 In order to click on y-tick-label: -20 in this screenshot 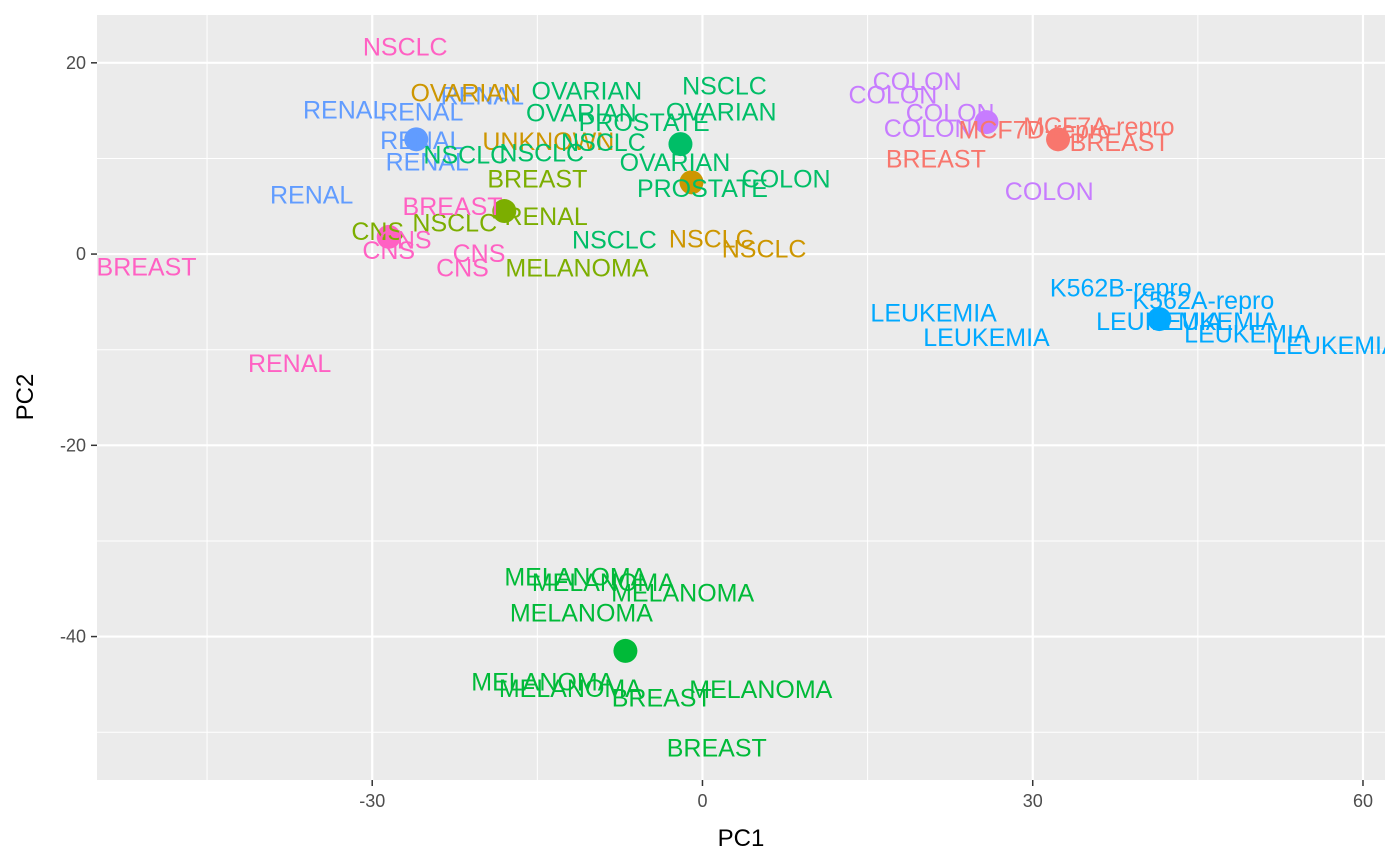, I will do `click(73, 445)`.